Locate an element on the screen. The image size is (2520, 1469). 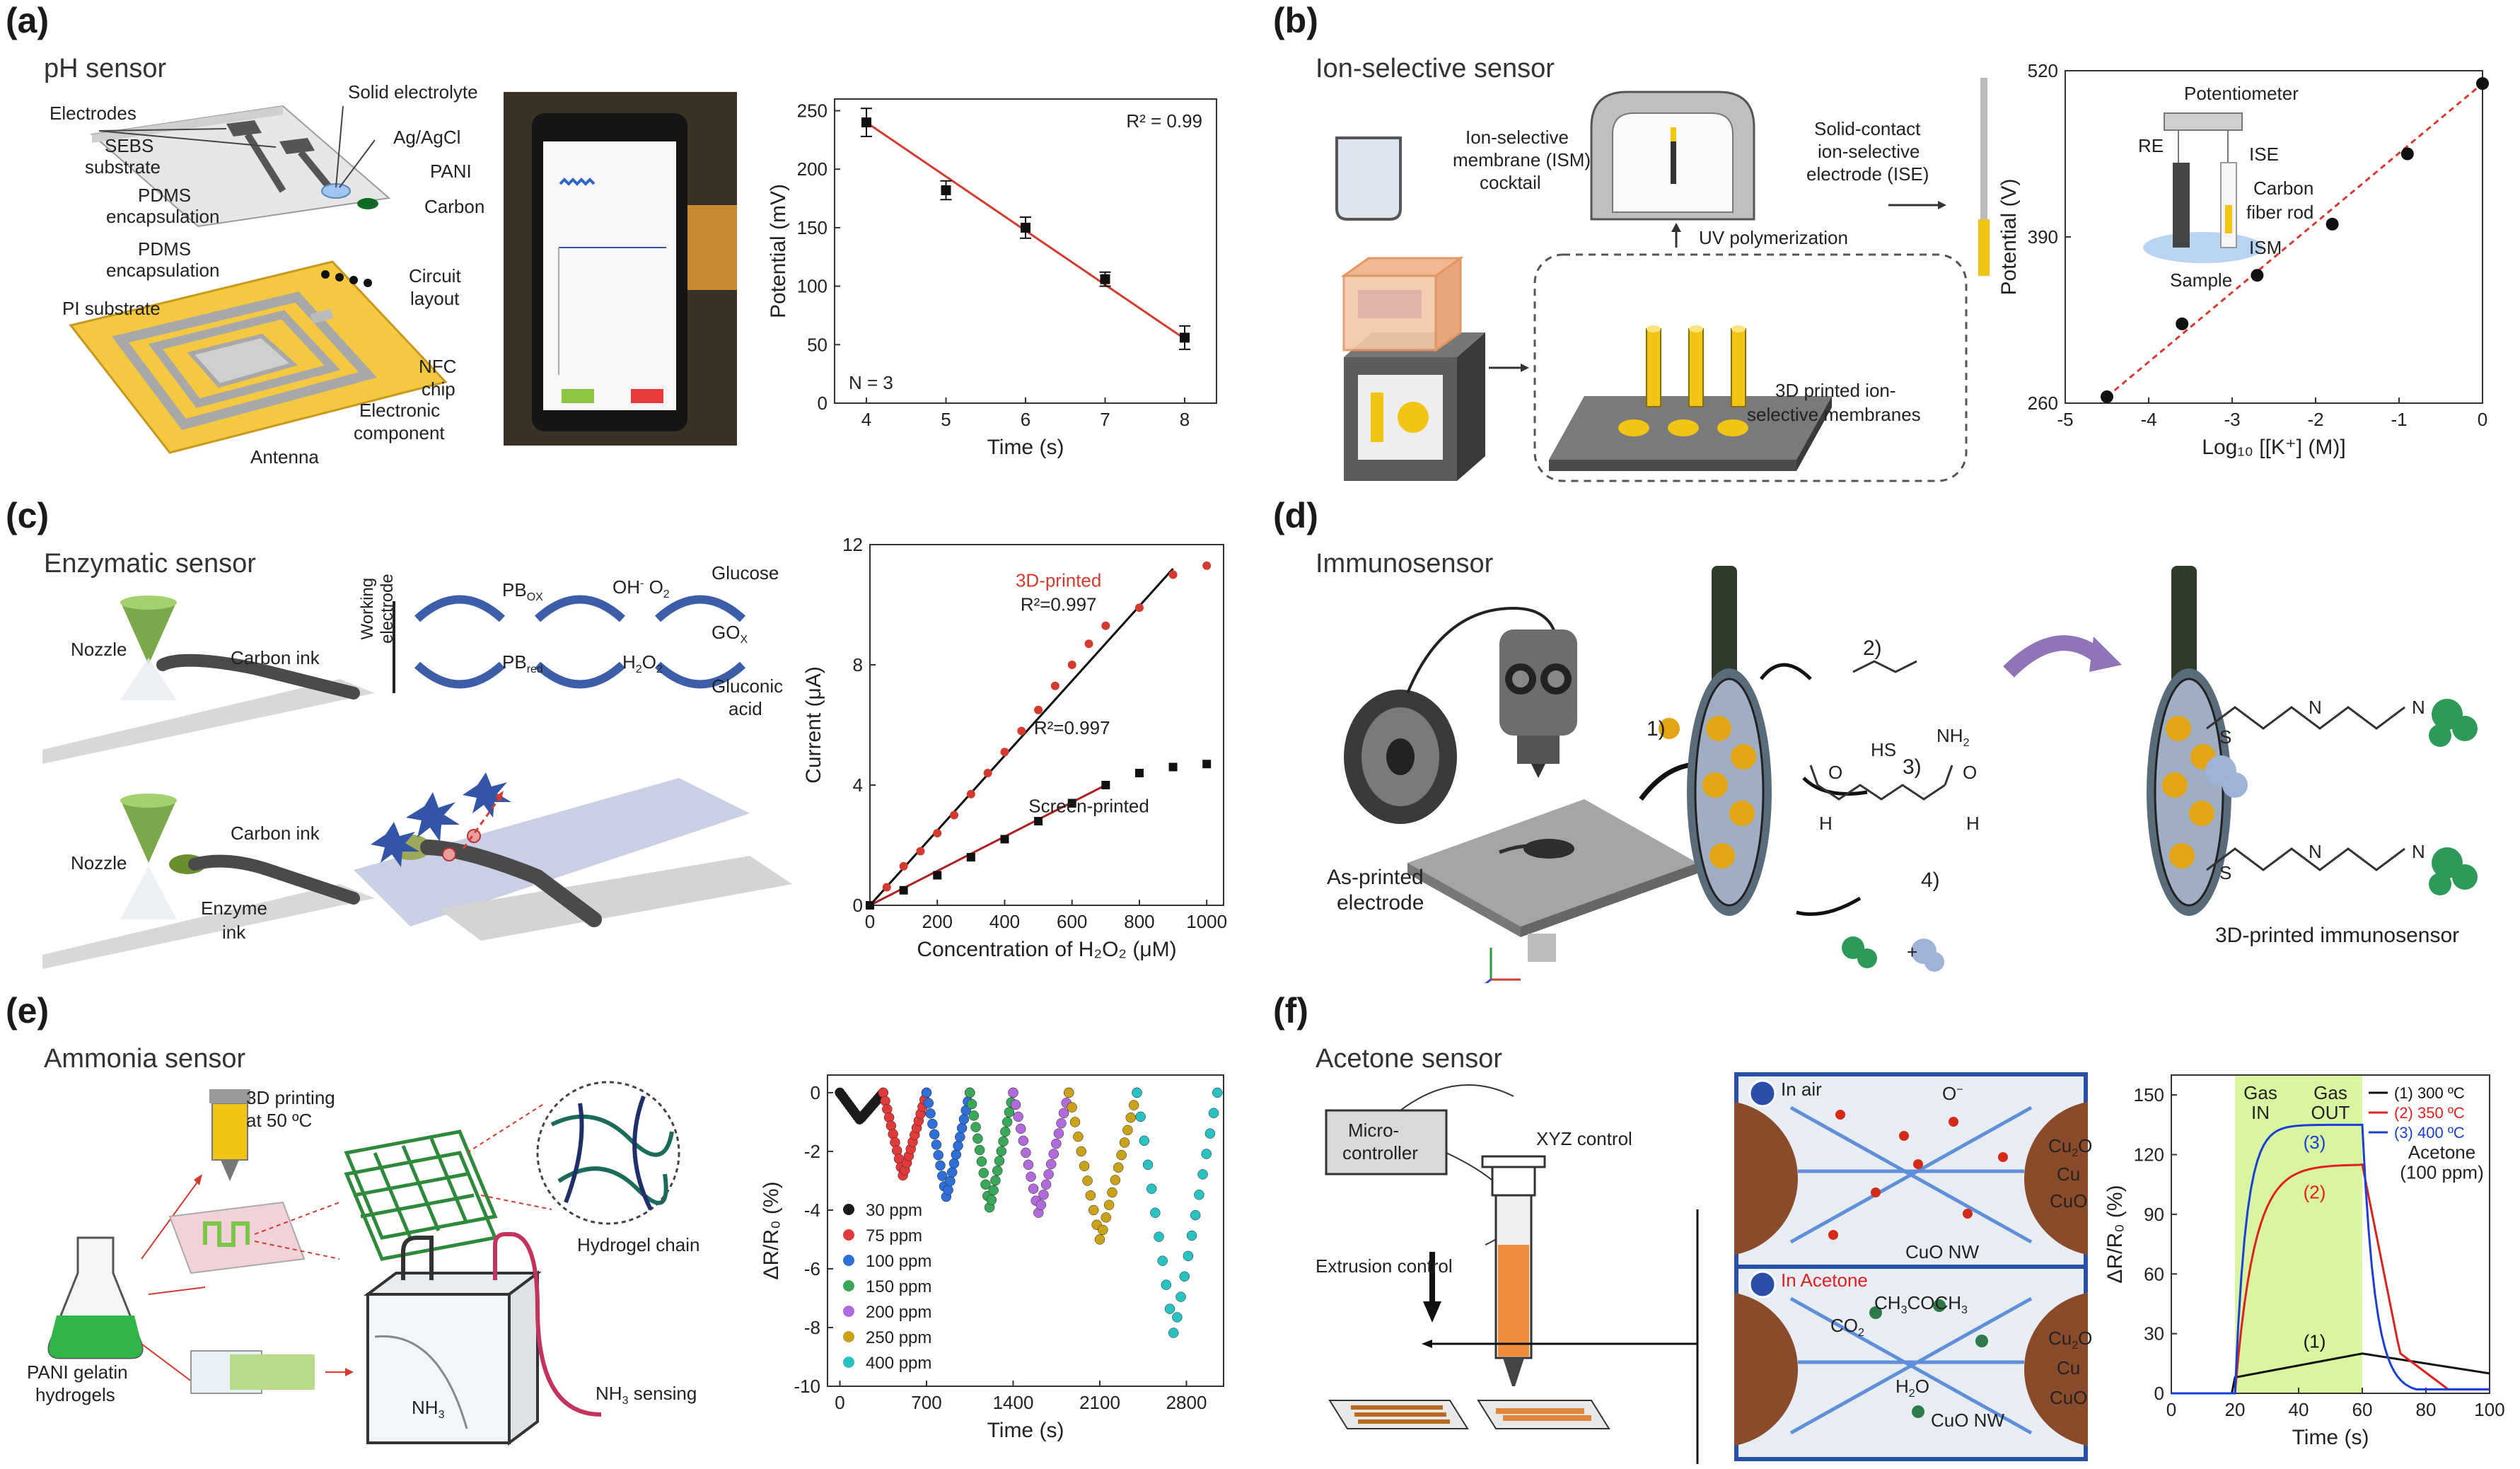
y-tick-label: 150 is located at coordinates (813, 227).